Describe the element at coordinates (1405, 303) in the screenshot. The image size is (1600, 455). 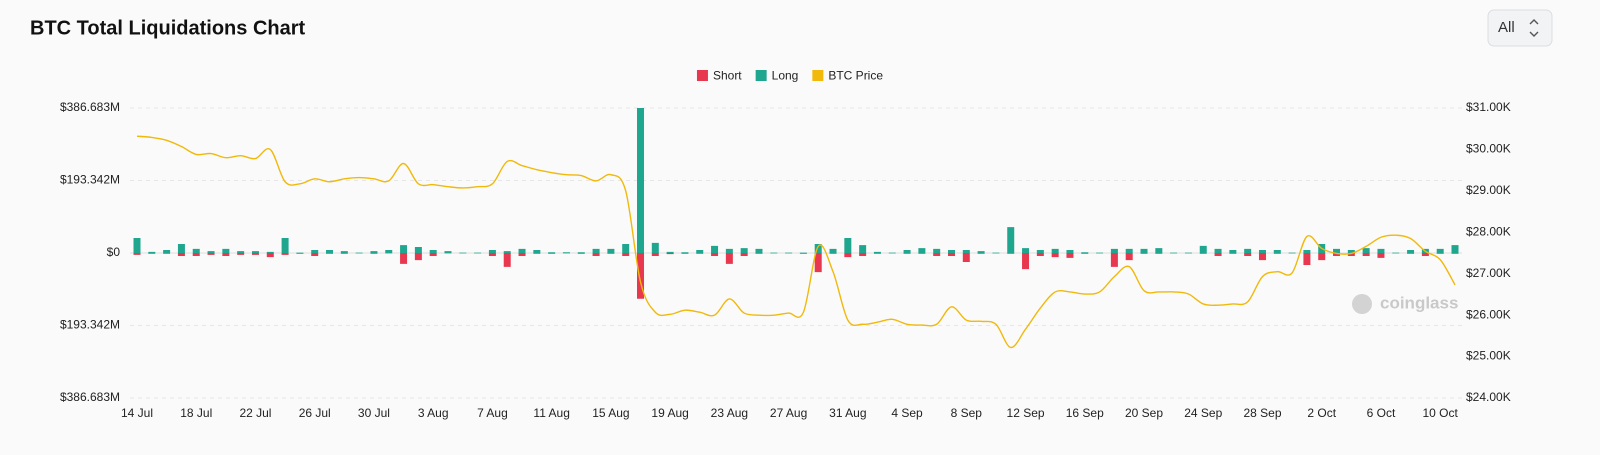
I see `watermark: coinglass` at that location.